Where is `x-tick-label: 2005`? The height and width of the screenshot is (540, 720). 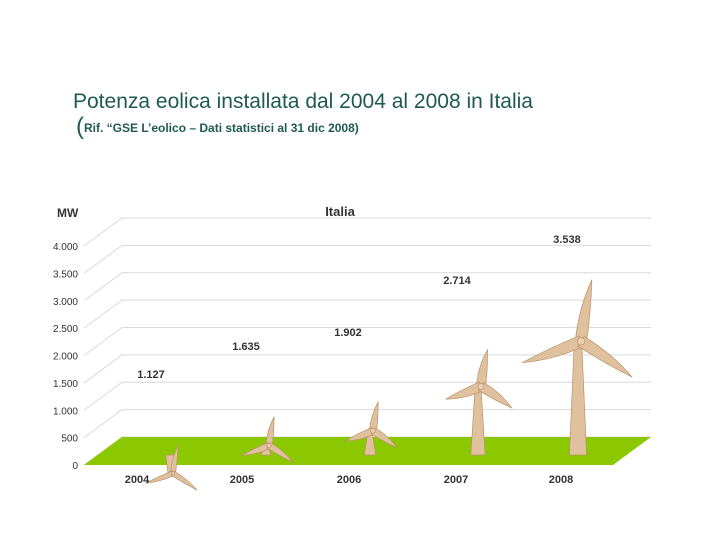 x-tick-label: 2005 is located at coordinates (242, 480).